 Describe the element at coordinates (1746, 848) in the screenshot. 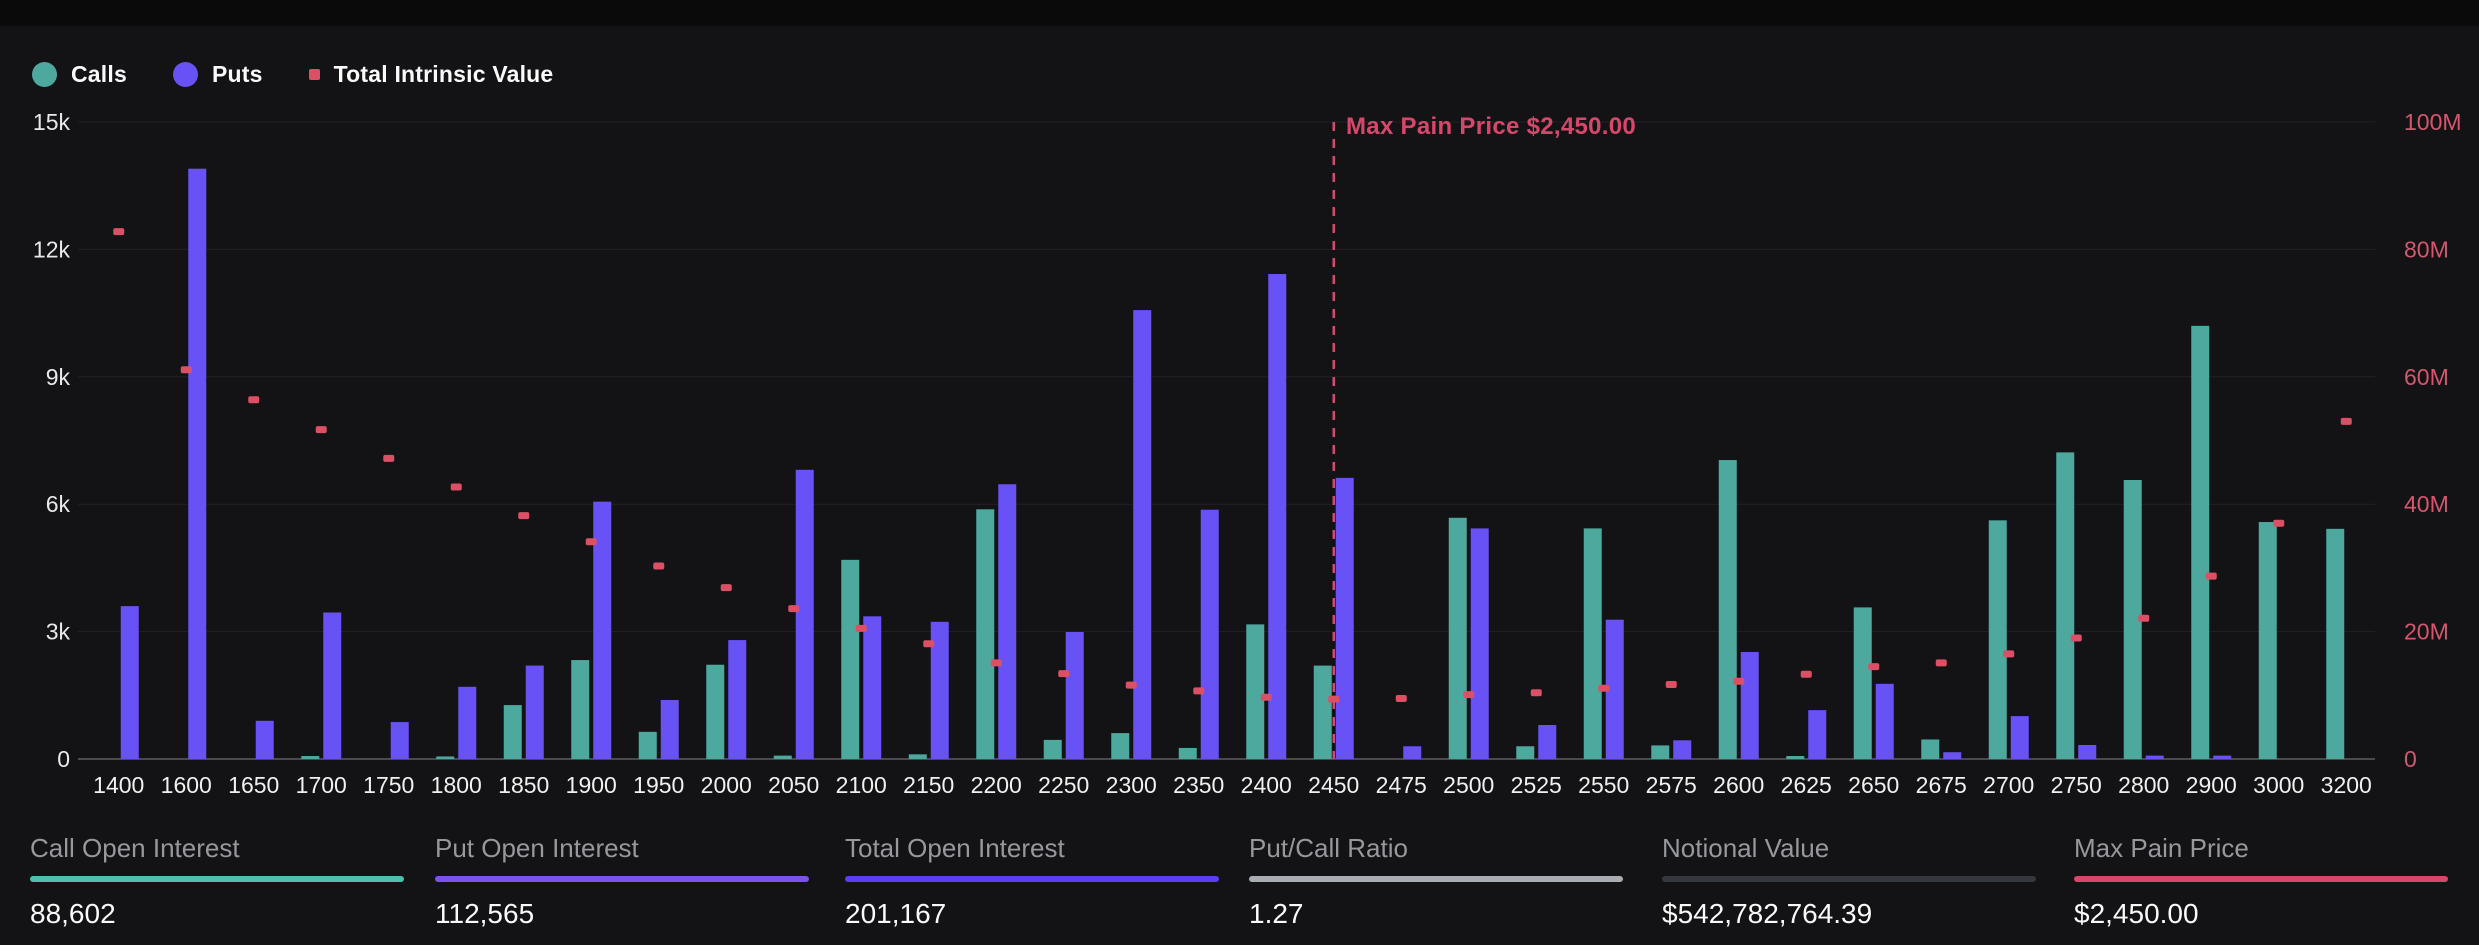

I see `stat-label: Notional Value` at that location.